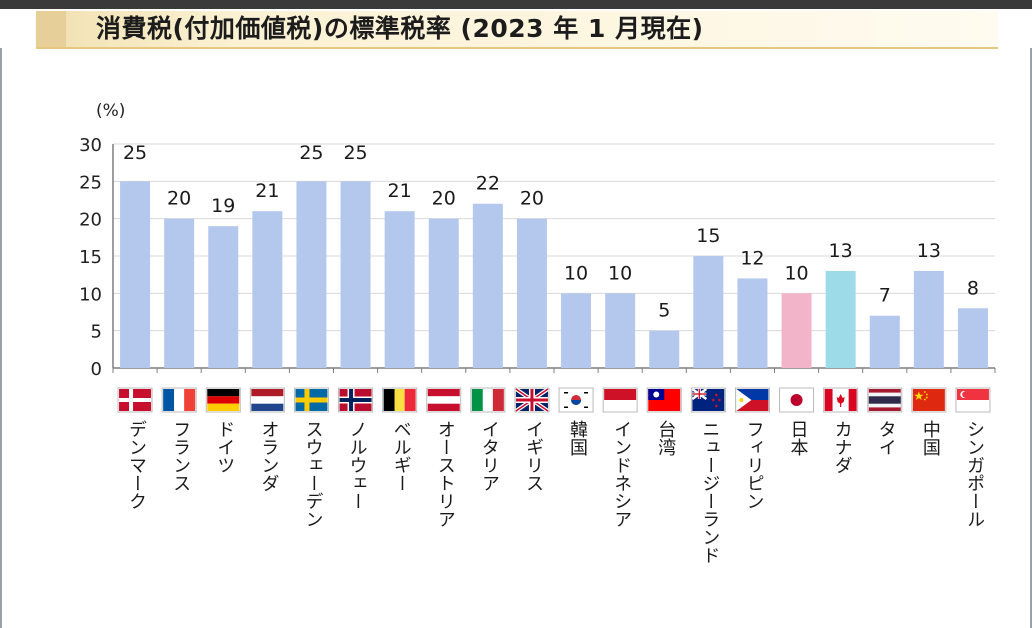  What do you see at coordinates (400, 400) in the screenshot?
I see `belgium-flag` at bounding box center [400, 400].